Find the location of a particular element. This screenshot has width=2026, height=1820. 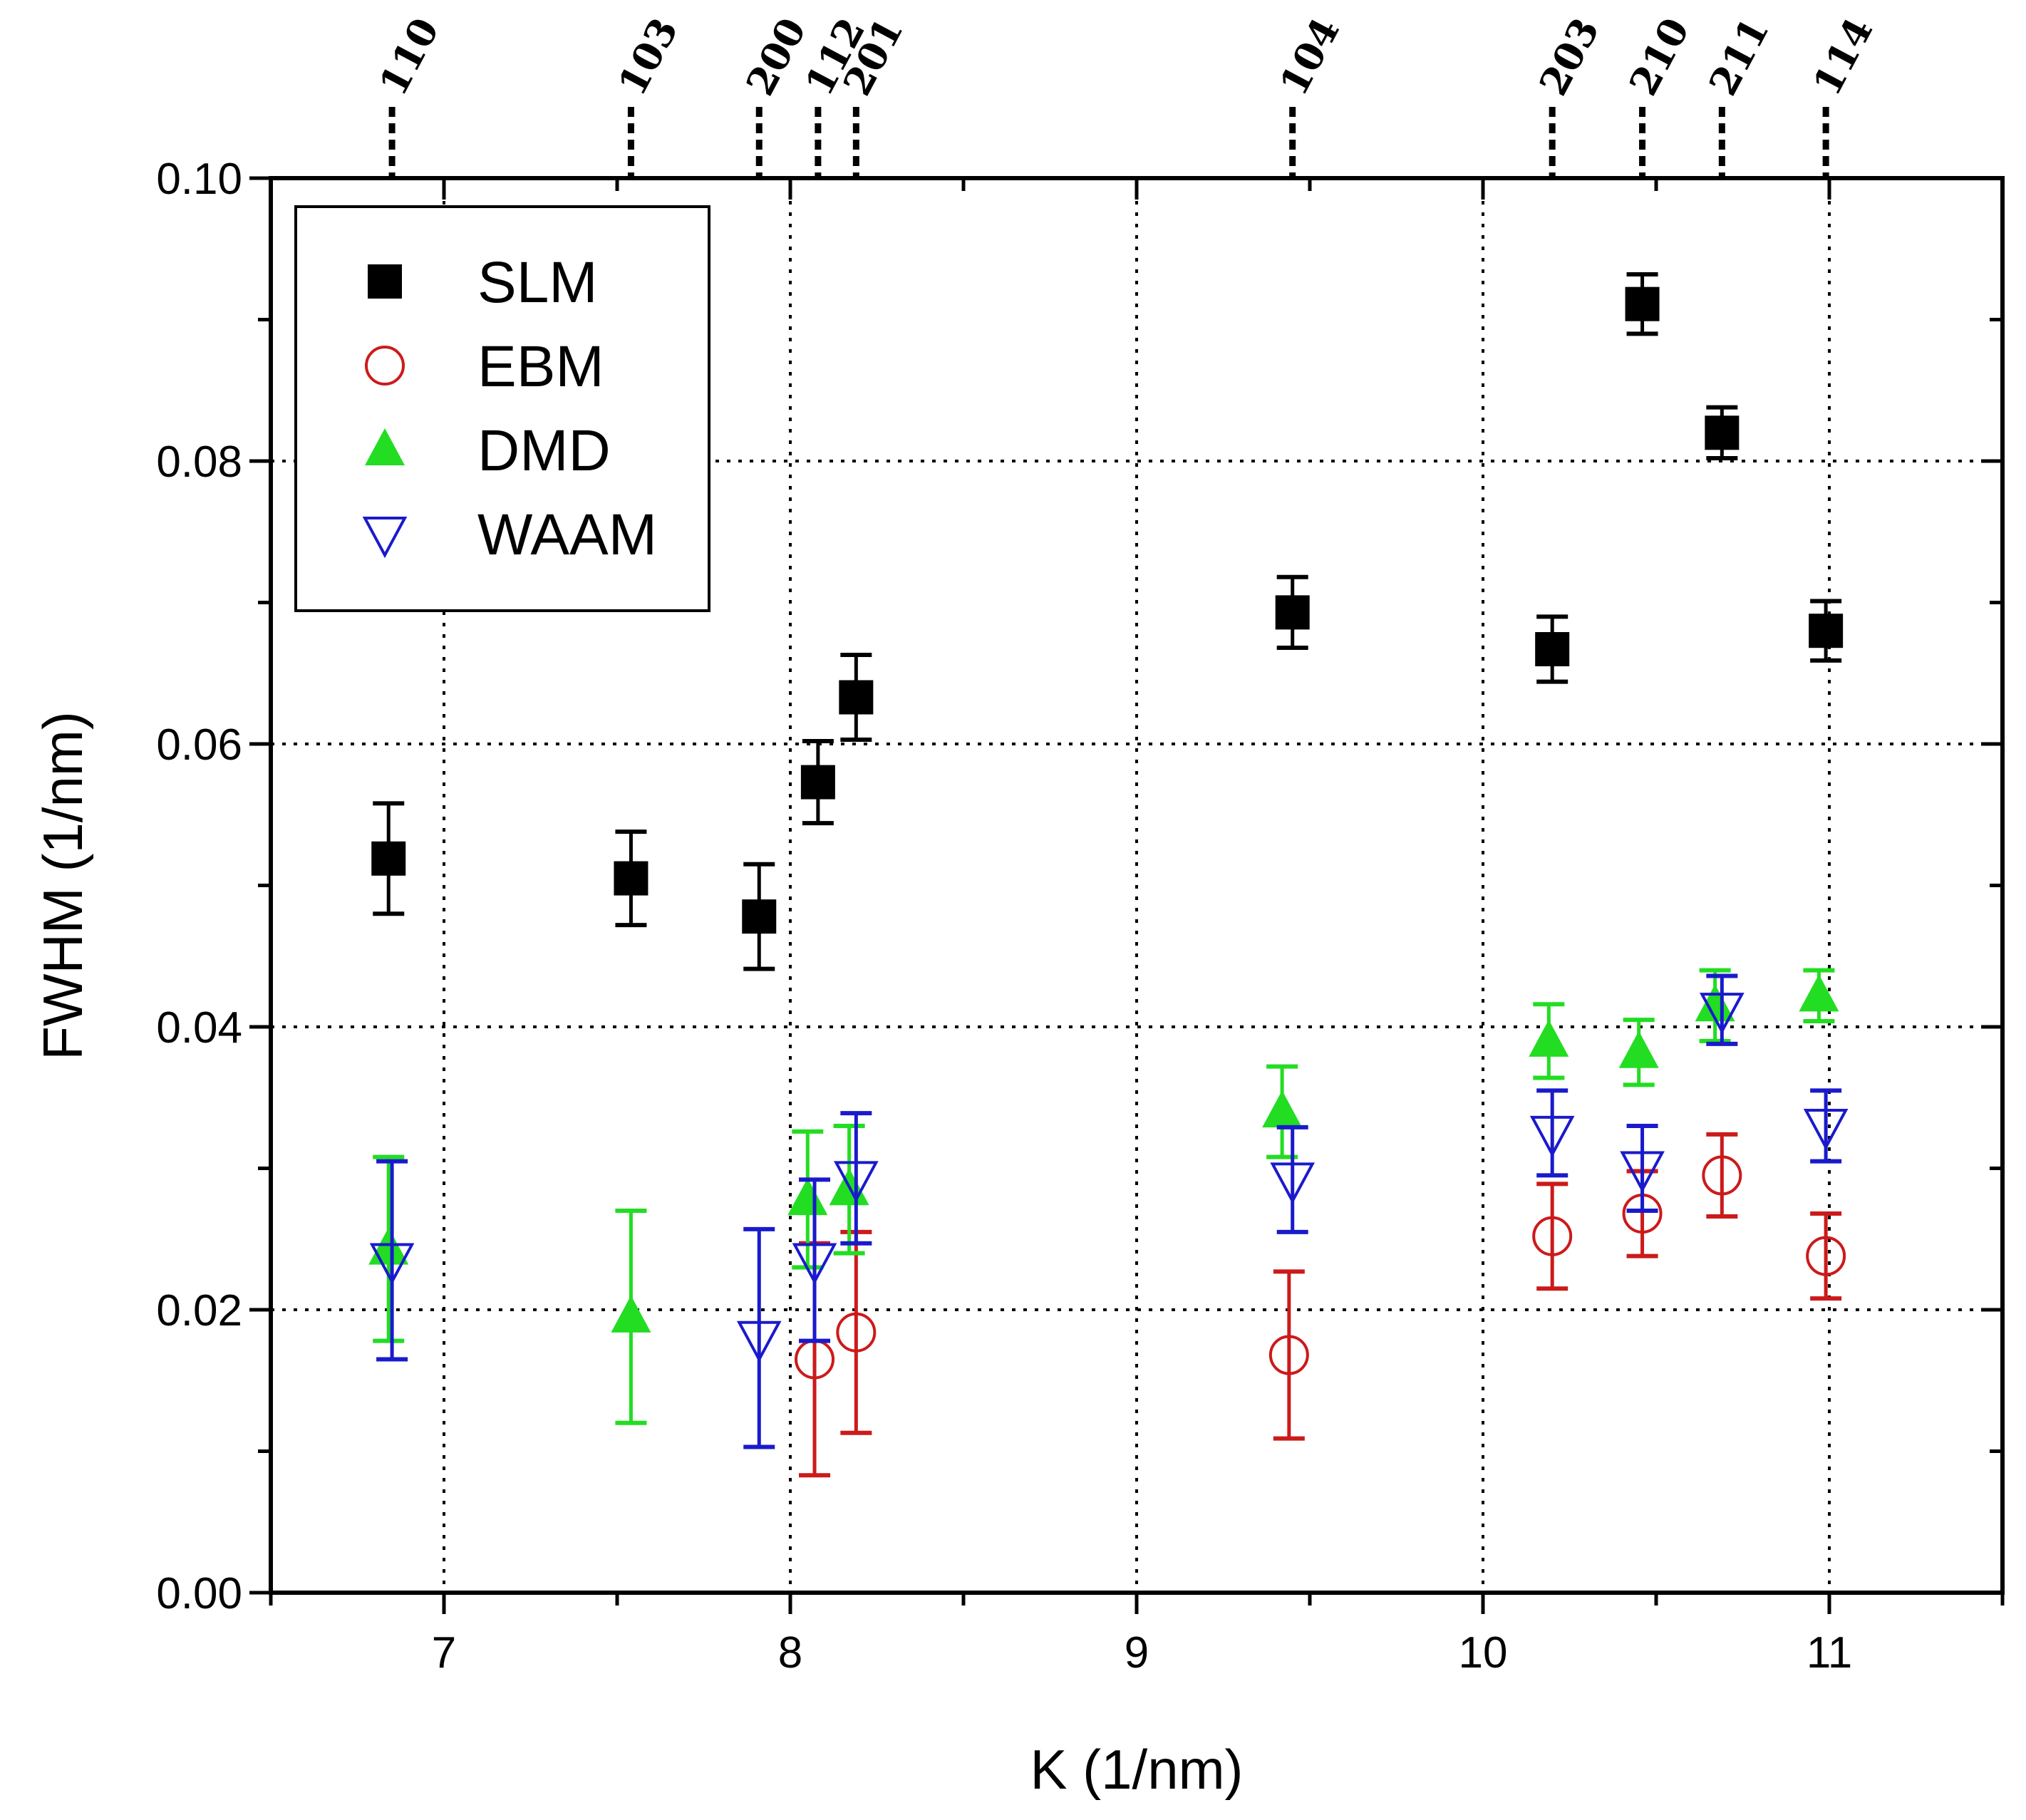

y-tick-label: 0.10 is located at coordinates (199, 179).